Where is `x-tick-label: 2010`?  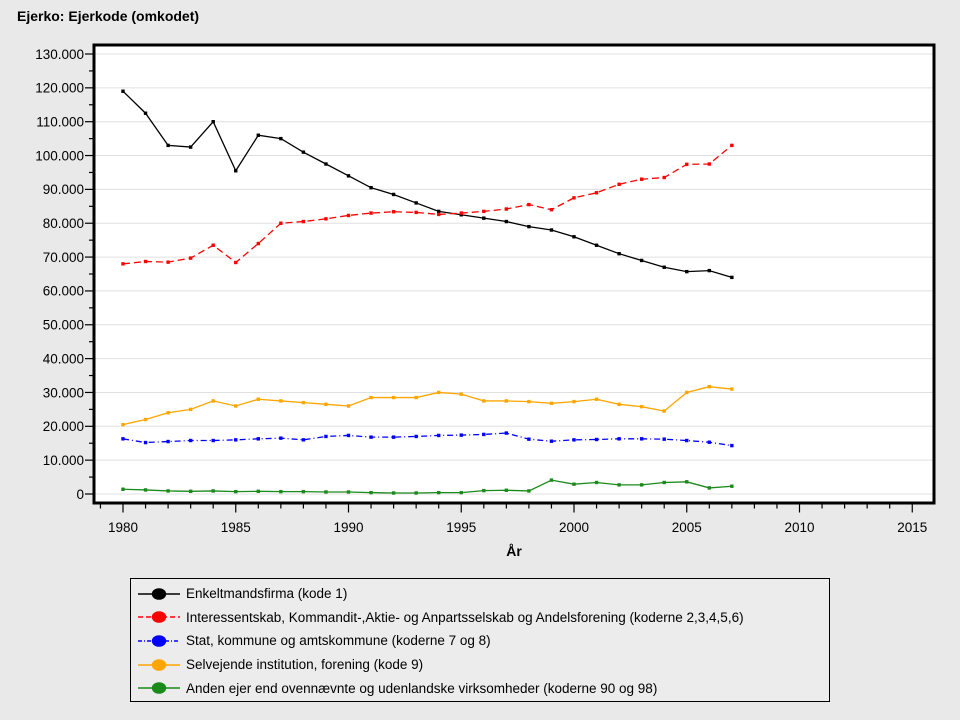
x-tick-label: 2010 is located at coordinates (799, 527).